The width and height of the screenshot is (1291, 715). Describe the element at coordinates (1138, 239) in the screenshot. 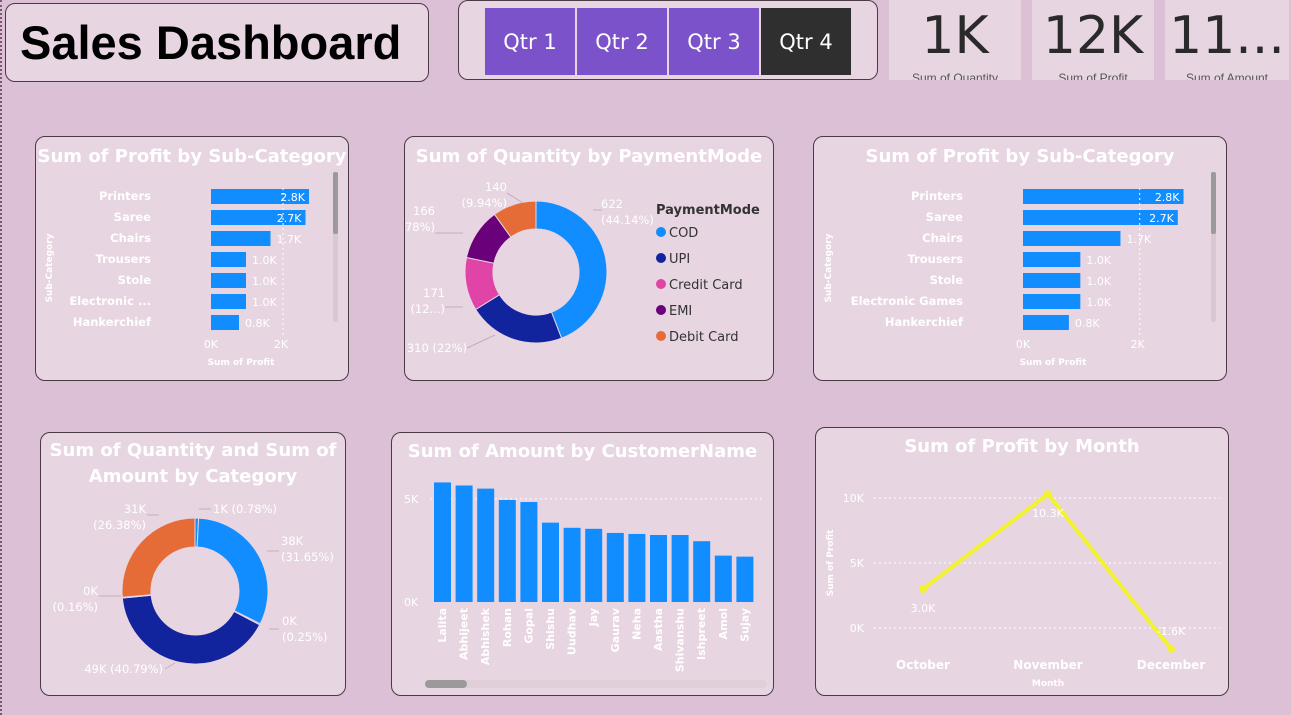

I see `data-label: 1.7K` at that location.